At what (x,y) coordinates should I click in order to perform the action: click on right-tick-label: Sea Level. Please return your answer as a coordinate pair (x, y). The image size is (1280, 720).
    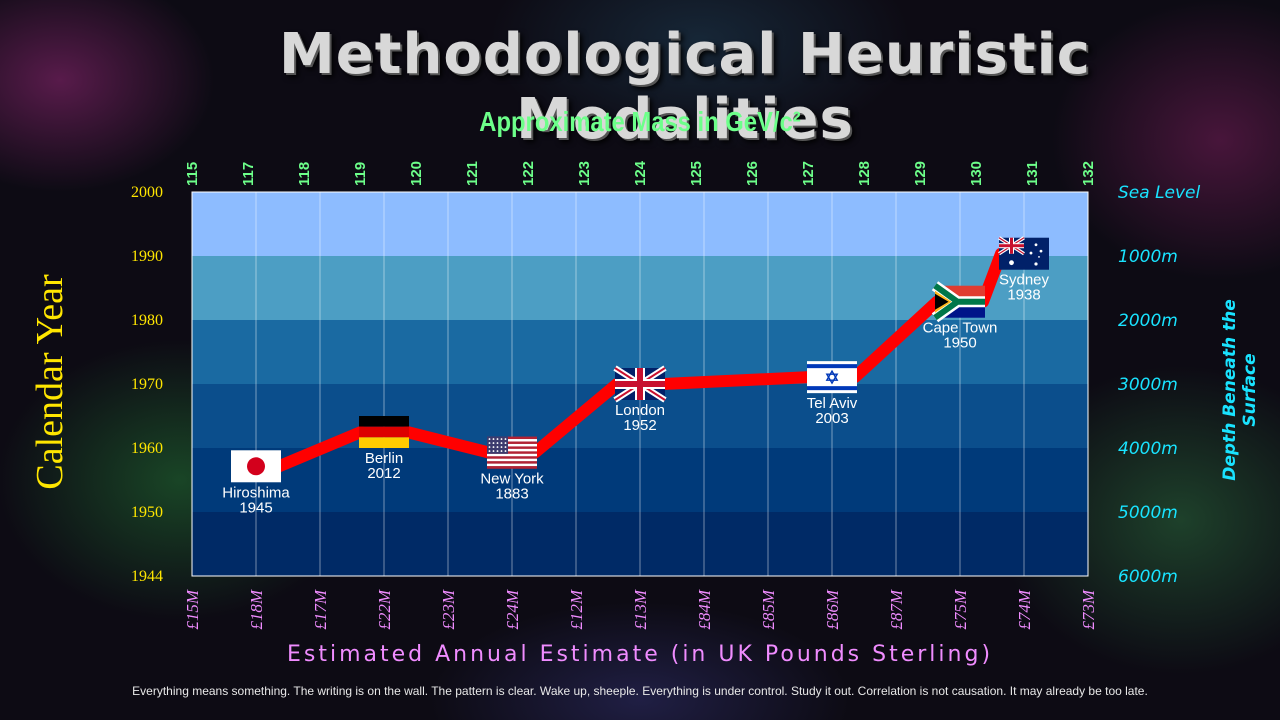
    Looking at the image, I should click on (1159, 193).